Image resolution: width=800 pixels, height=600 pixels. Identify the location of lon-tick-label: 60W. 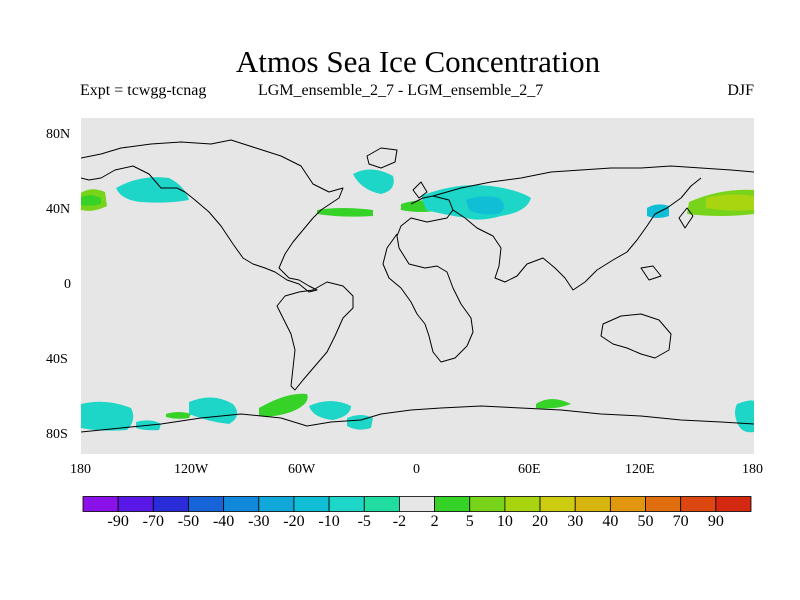
(302, 469).